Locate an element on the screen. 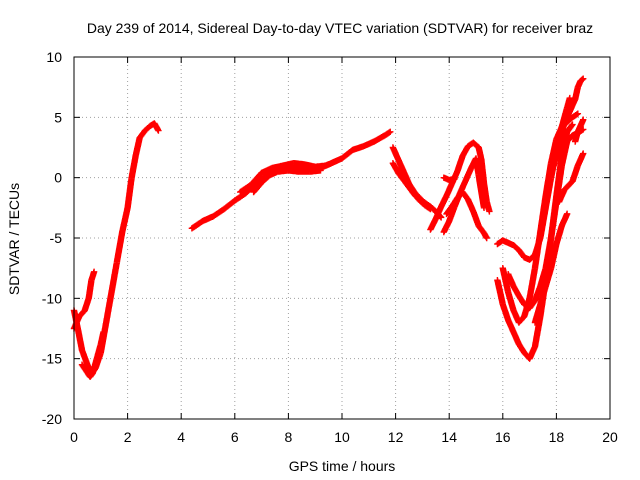 Image resolution: width=640 pixels, height=480 pixels. x-tick-label: 8 is located at coordinates (289, 437).